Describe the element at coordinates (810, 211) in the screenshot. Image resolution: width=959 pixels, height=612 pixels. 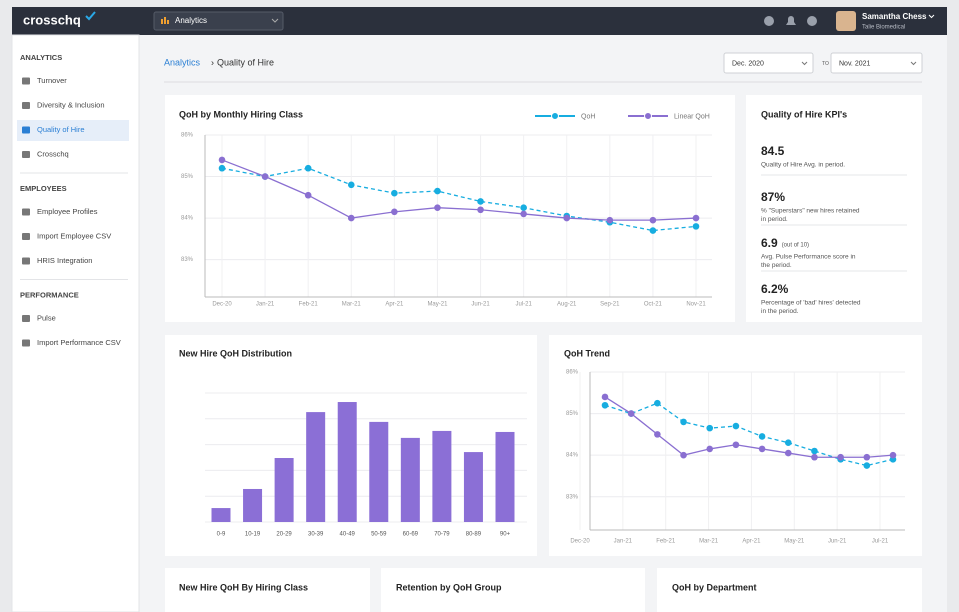
I see `kpi-label: % "Superstars" new hires retained` at that location.